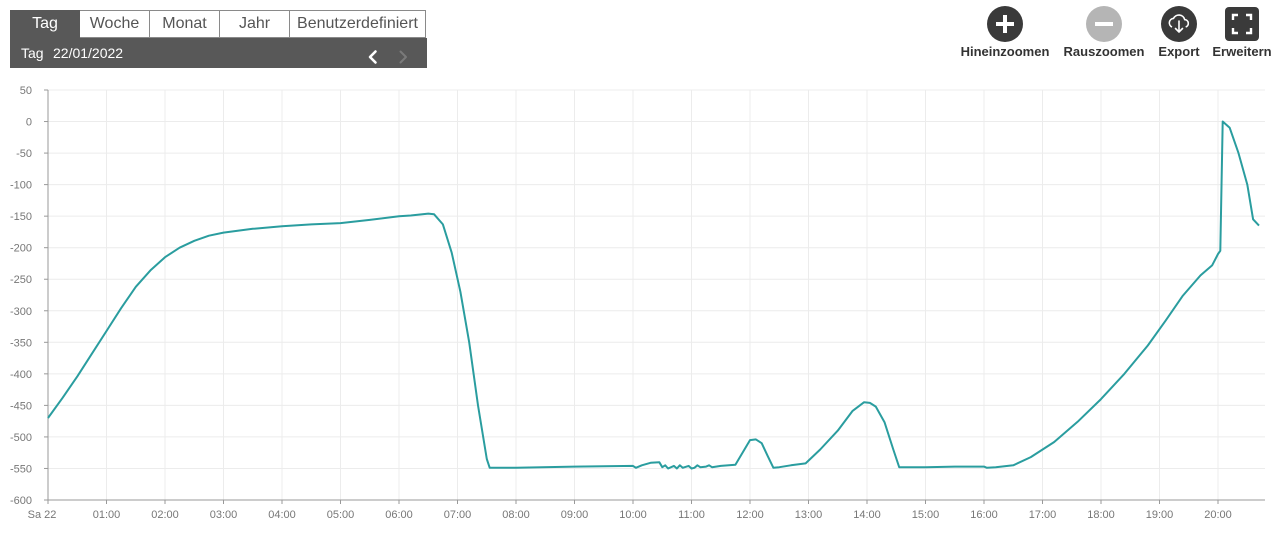  Describe the element at coordinates (1005, 51) in the screenshot. I see `zoom-in-label: Hineinzoomen` at that location.